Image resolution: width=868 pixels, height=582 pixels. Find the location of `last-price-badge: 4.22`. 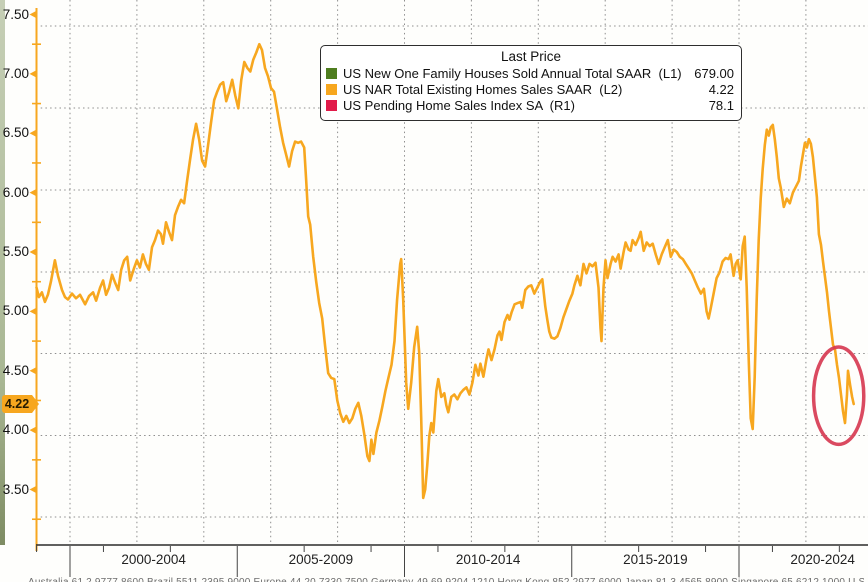

last-price-badge: 4.22 is located at coordinates (20, 404).